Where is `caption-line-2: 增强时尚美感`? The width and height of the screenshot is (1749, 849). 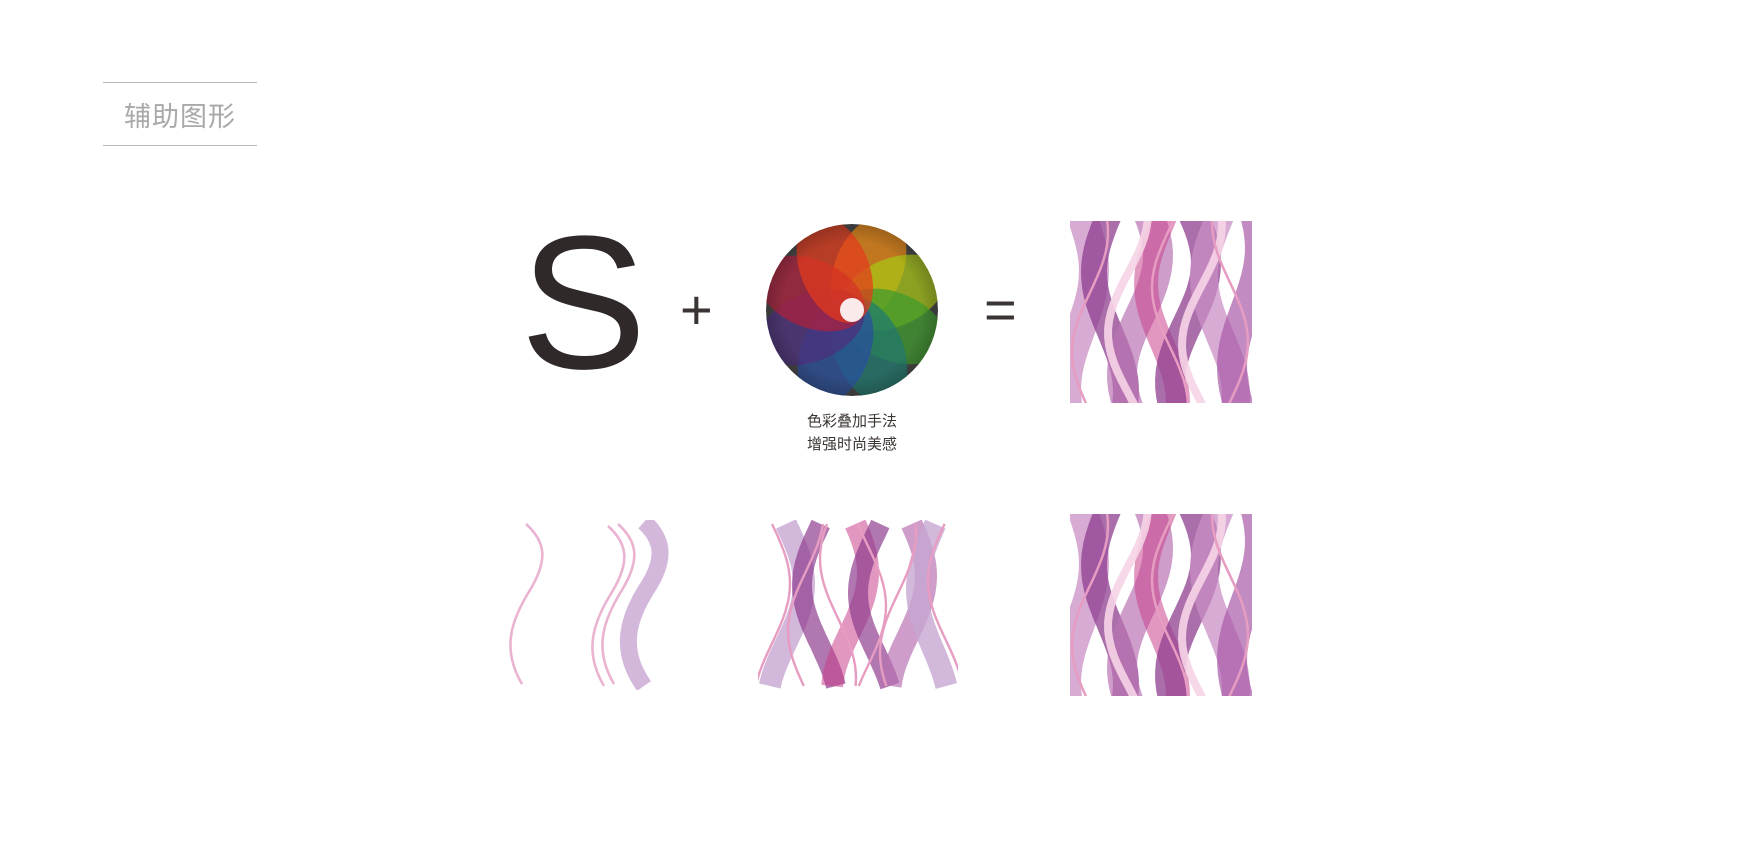
caption-line-2: 增强时尚美感 is located at coordinates (851, 444).